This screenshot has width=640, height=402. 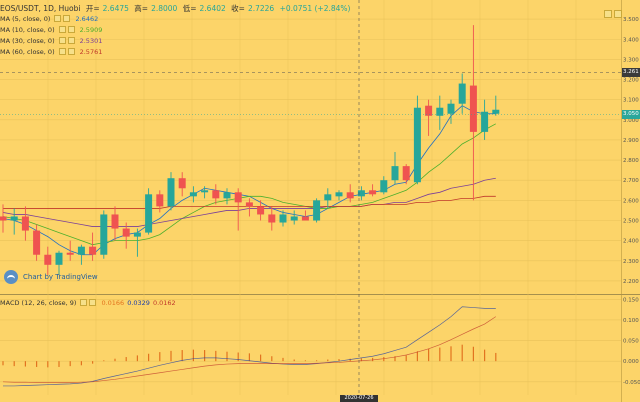 I want to click on macd-y-tick-label: 0.000, so click(x=631, y=362).